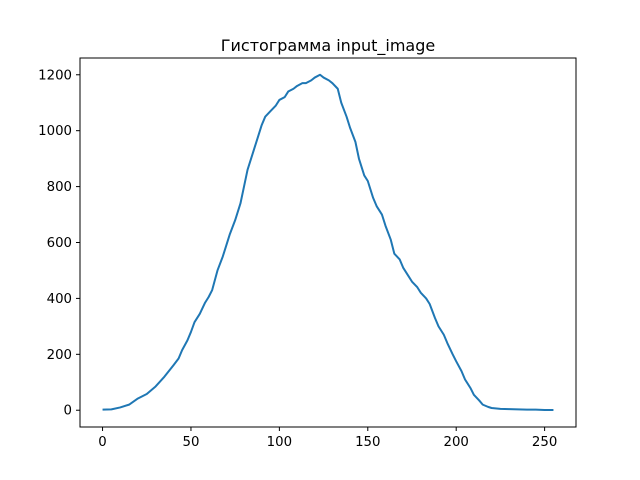  Describe the element at coordinates (68, 411) in the screenshot. I see `y-tick-label: 0` at that location.